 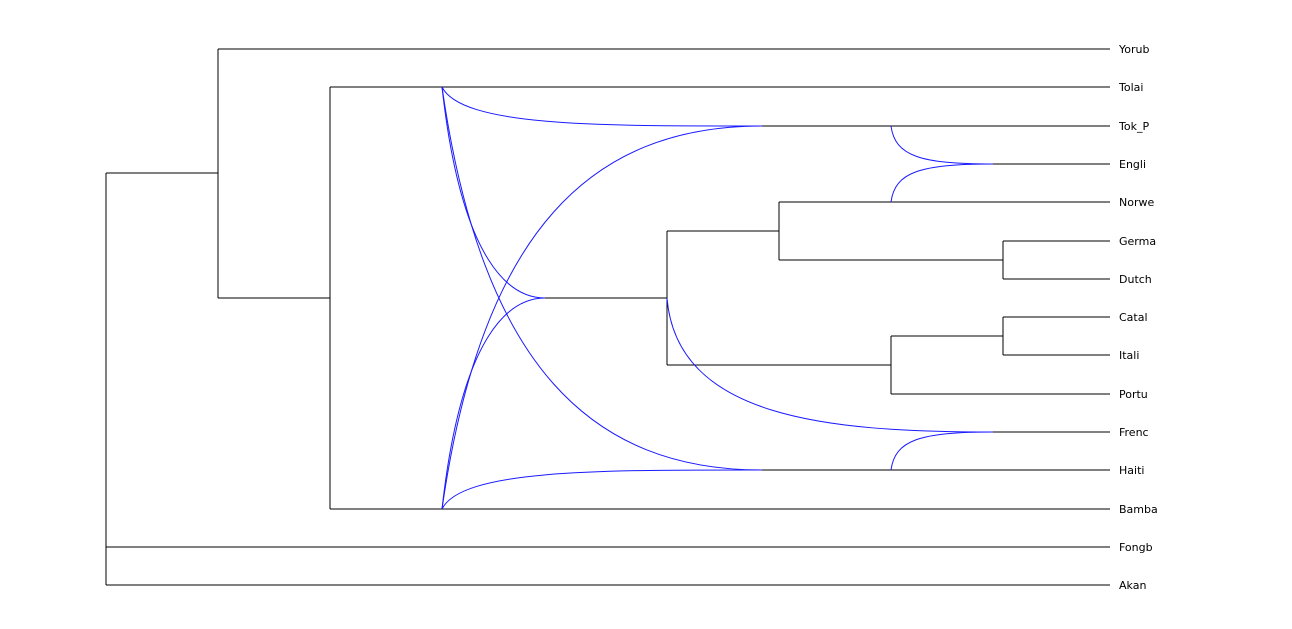 What do you see at coordinates (1132, 585) in the screenshot?
I see `leaf-label-akan: Akan` at bounding box center [1132, 585].